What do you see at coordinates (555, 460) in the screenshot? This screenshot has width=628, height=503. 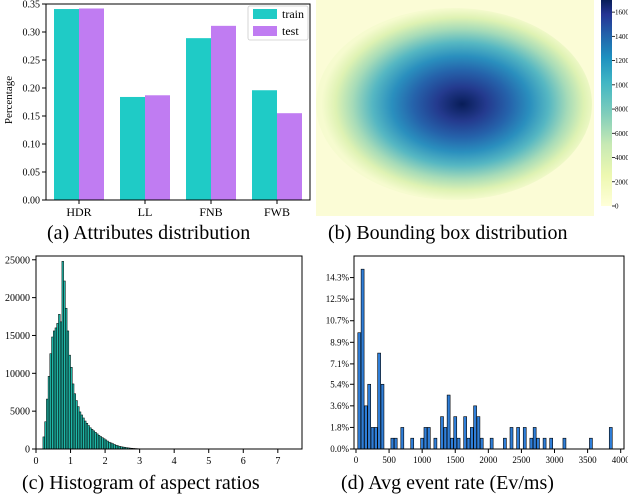 I see `chart-d-xtick-label: 3000` at bounding box center [555, 460].